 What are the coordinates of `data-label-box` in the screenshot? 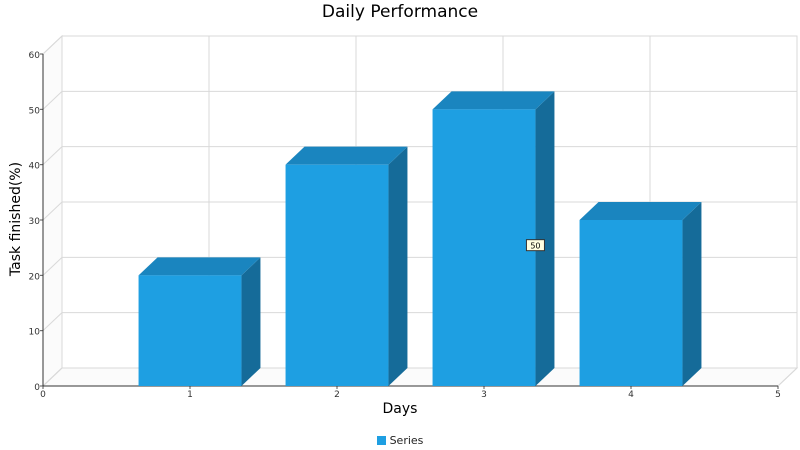 It's located at (535, 245).